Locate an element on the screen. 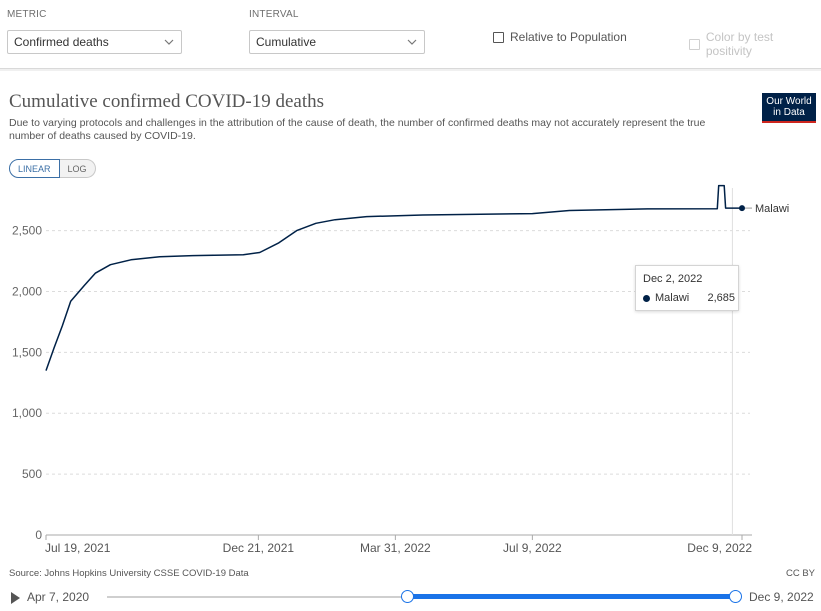 The height and width of the screenshot is (611, 821). timeline: Apr 7, 2020 Dec 9, 2022 is located at coordinates (410, 597).